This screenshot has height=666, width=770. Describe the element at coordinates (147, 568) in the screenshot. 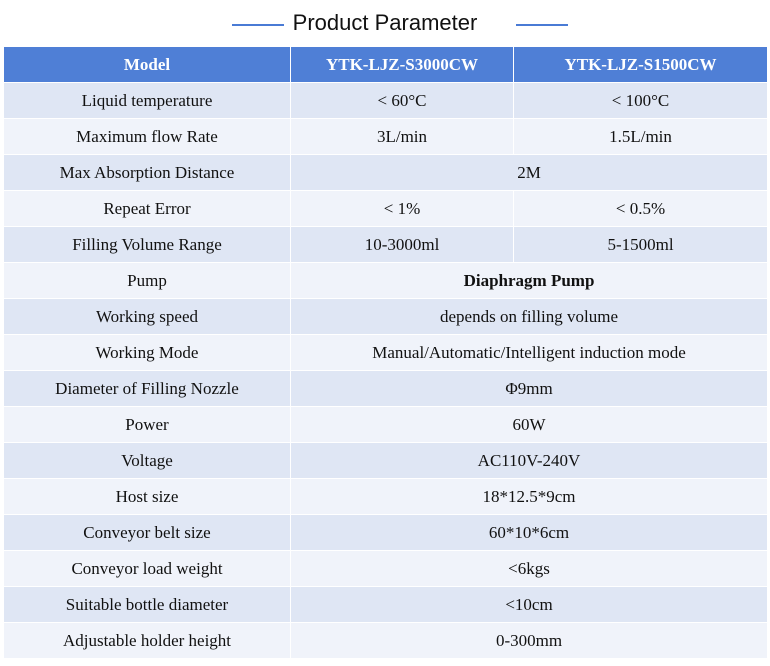

I see `row-label: Conveyor load weight` at that location.